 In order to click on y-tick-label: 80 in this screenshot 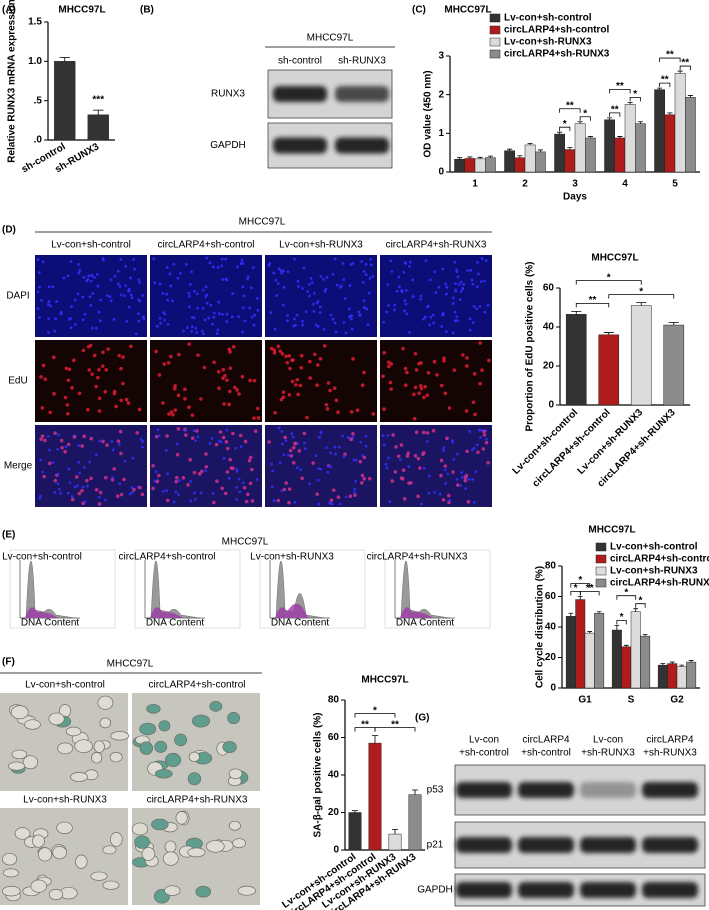, I will do `click(334, 700)`.